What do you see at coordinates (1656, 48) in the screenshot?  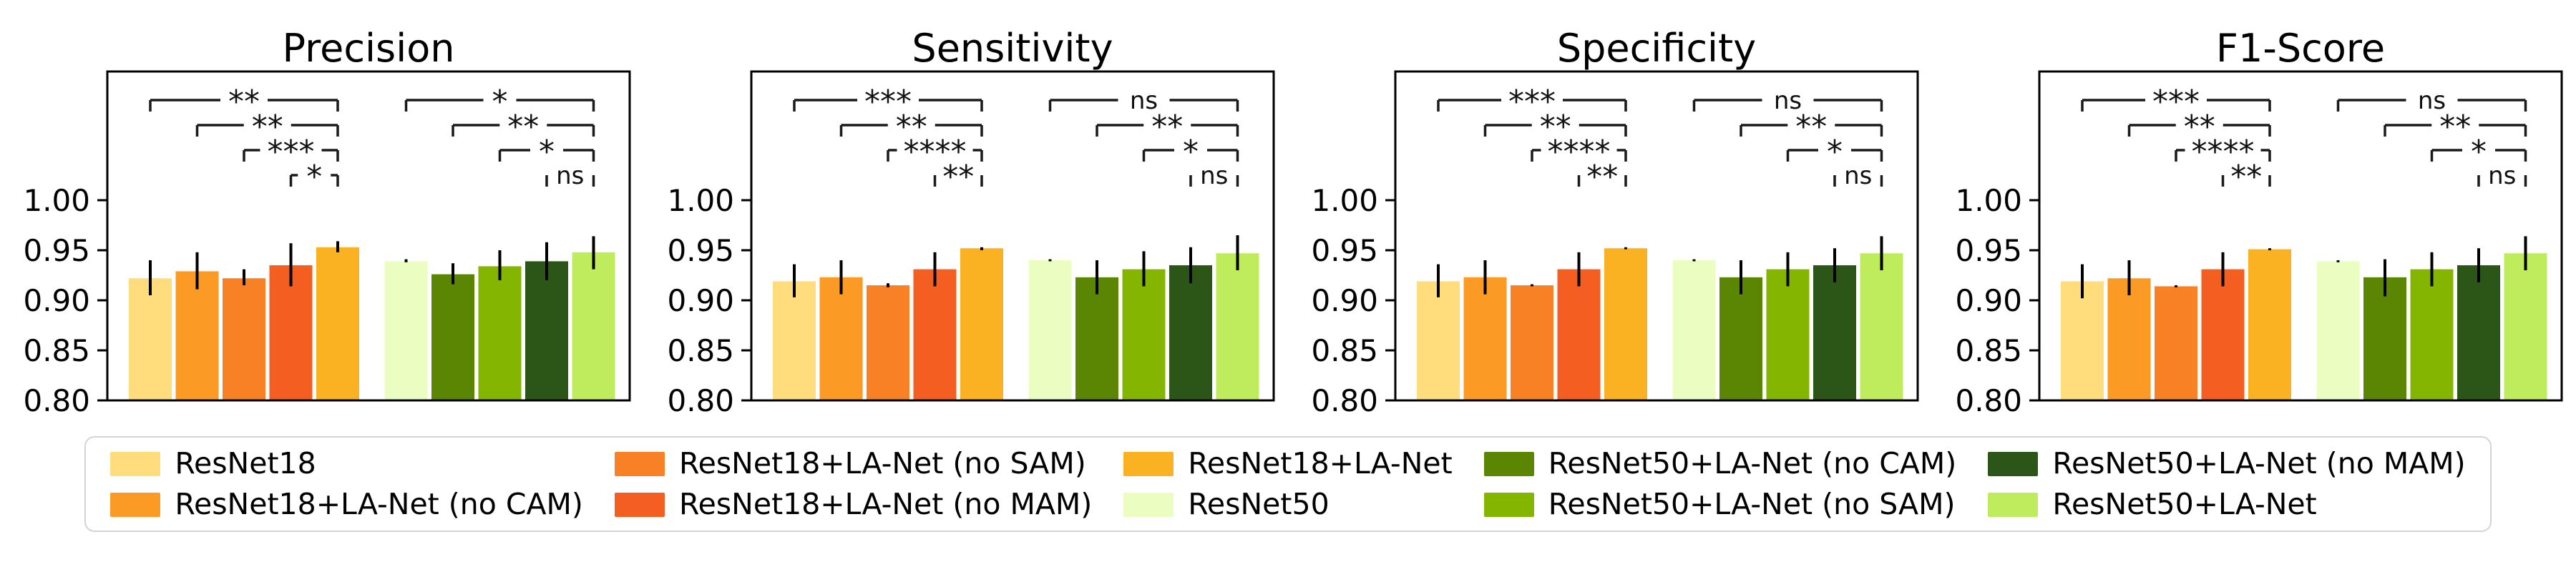 I see `chart-title: Specificity` at bounding box center [1656, 48].